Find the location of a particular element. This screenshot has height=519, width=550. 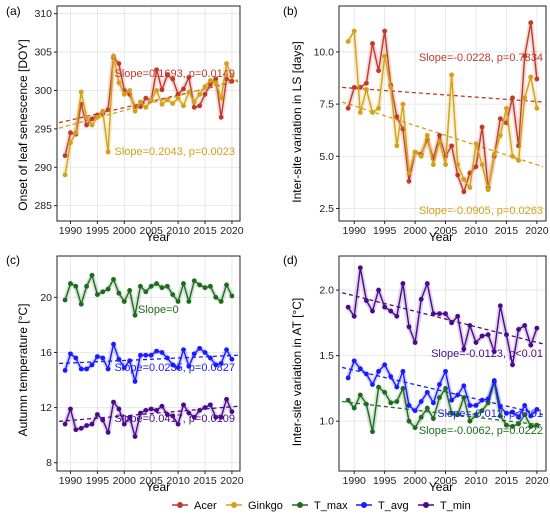

y-tick-label: 8 is located at coordinates (49, 463).